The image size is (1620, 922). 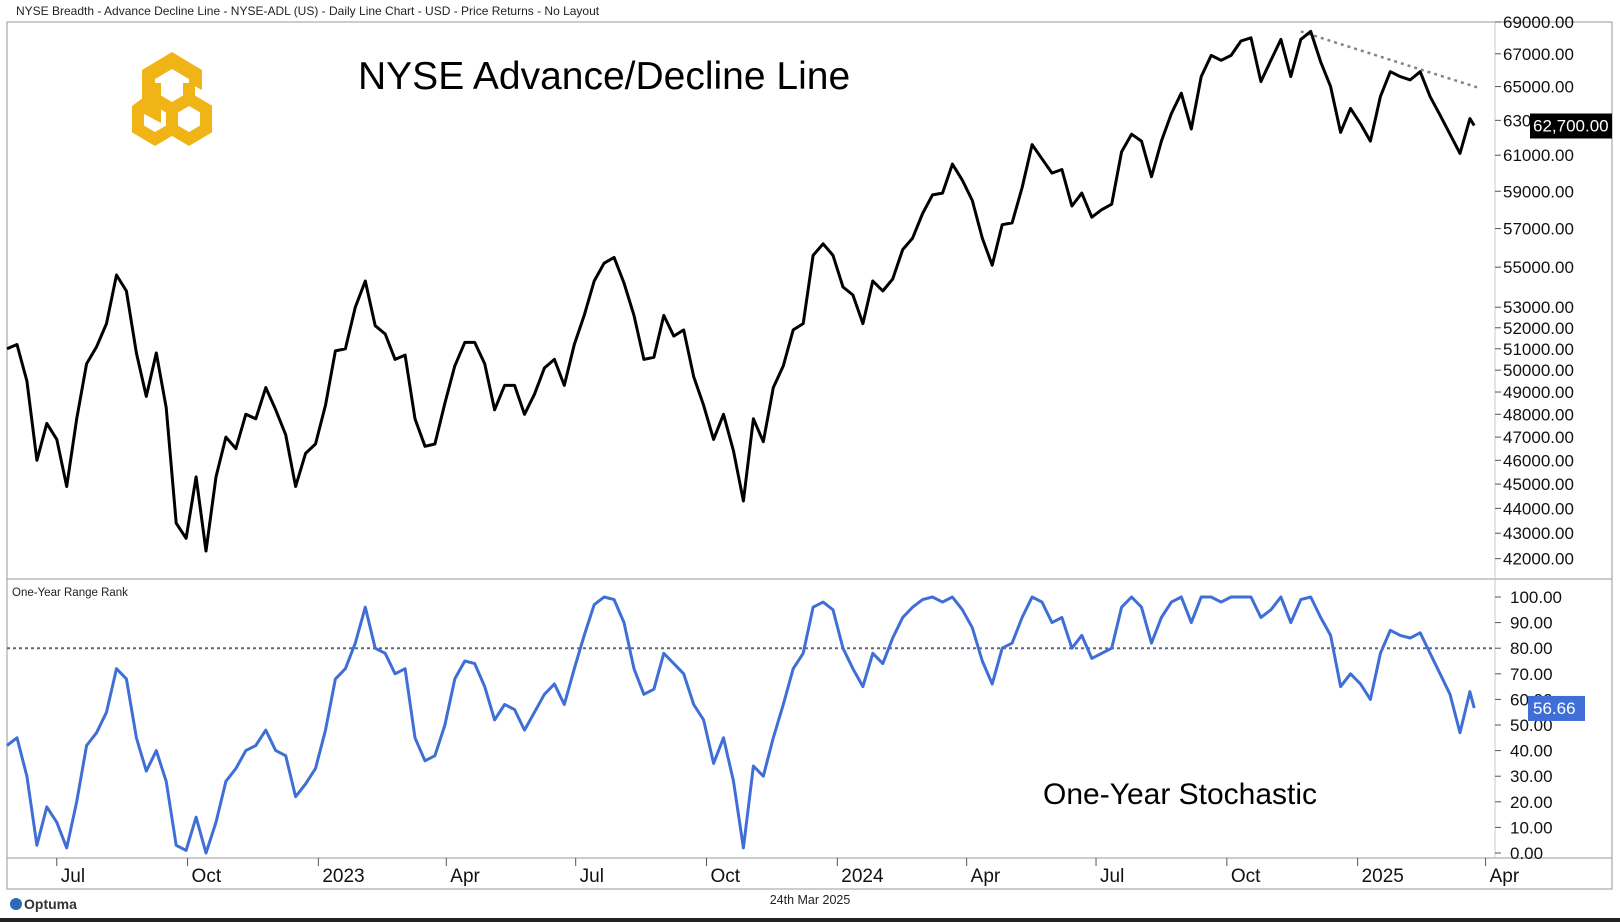 I want to click on adl-y-tick-label: 57000.00, so click(x=1538, y=229).